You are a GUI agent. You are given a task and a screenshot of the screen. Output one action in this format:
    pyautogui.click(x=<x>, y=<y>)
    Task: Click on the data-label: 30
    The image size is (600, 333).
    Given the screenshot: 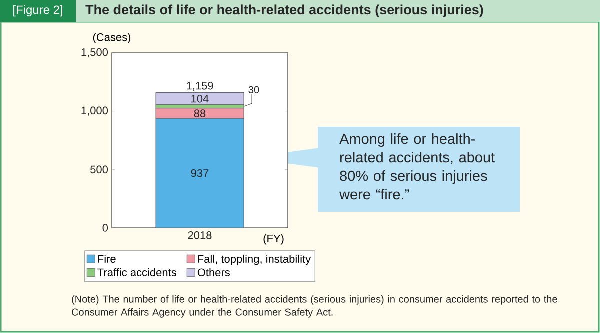 What is the action you would take?
    pyautogui.click(x=254, y=90)
    